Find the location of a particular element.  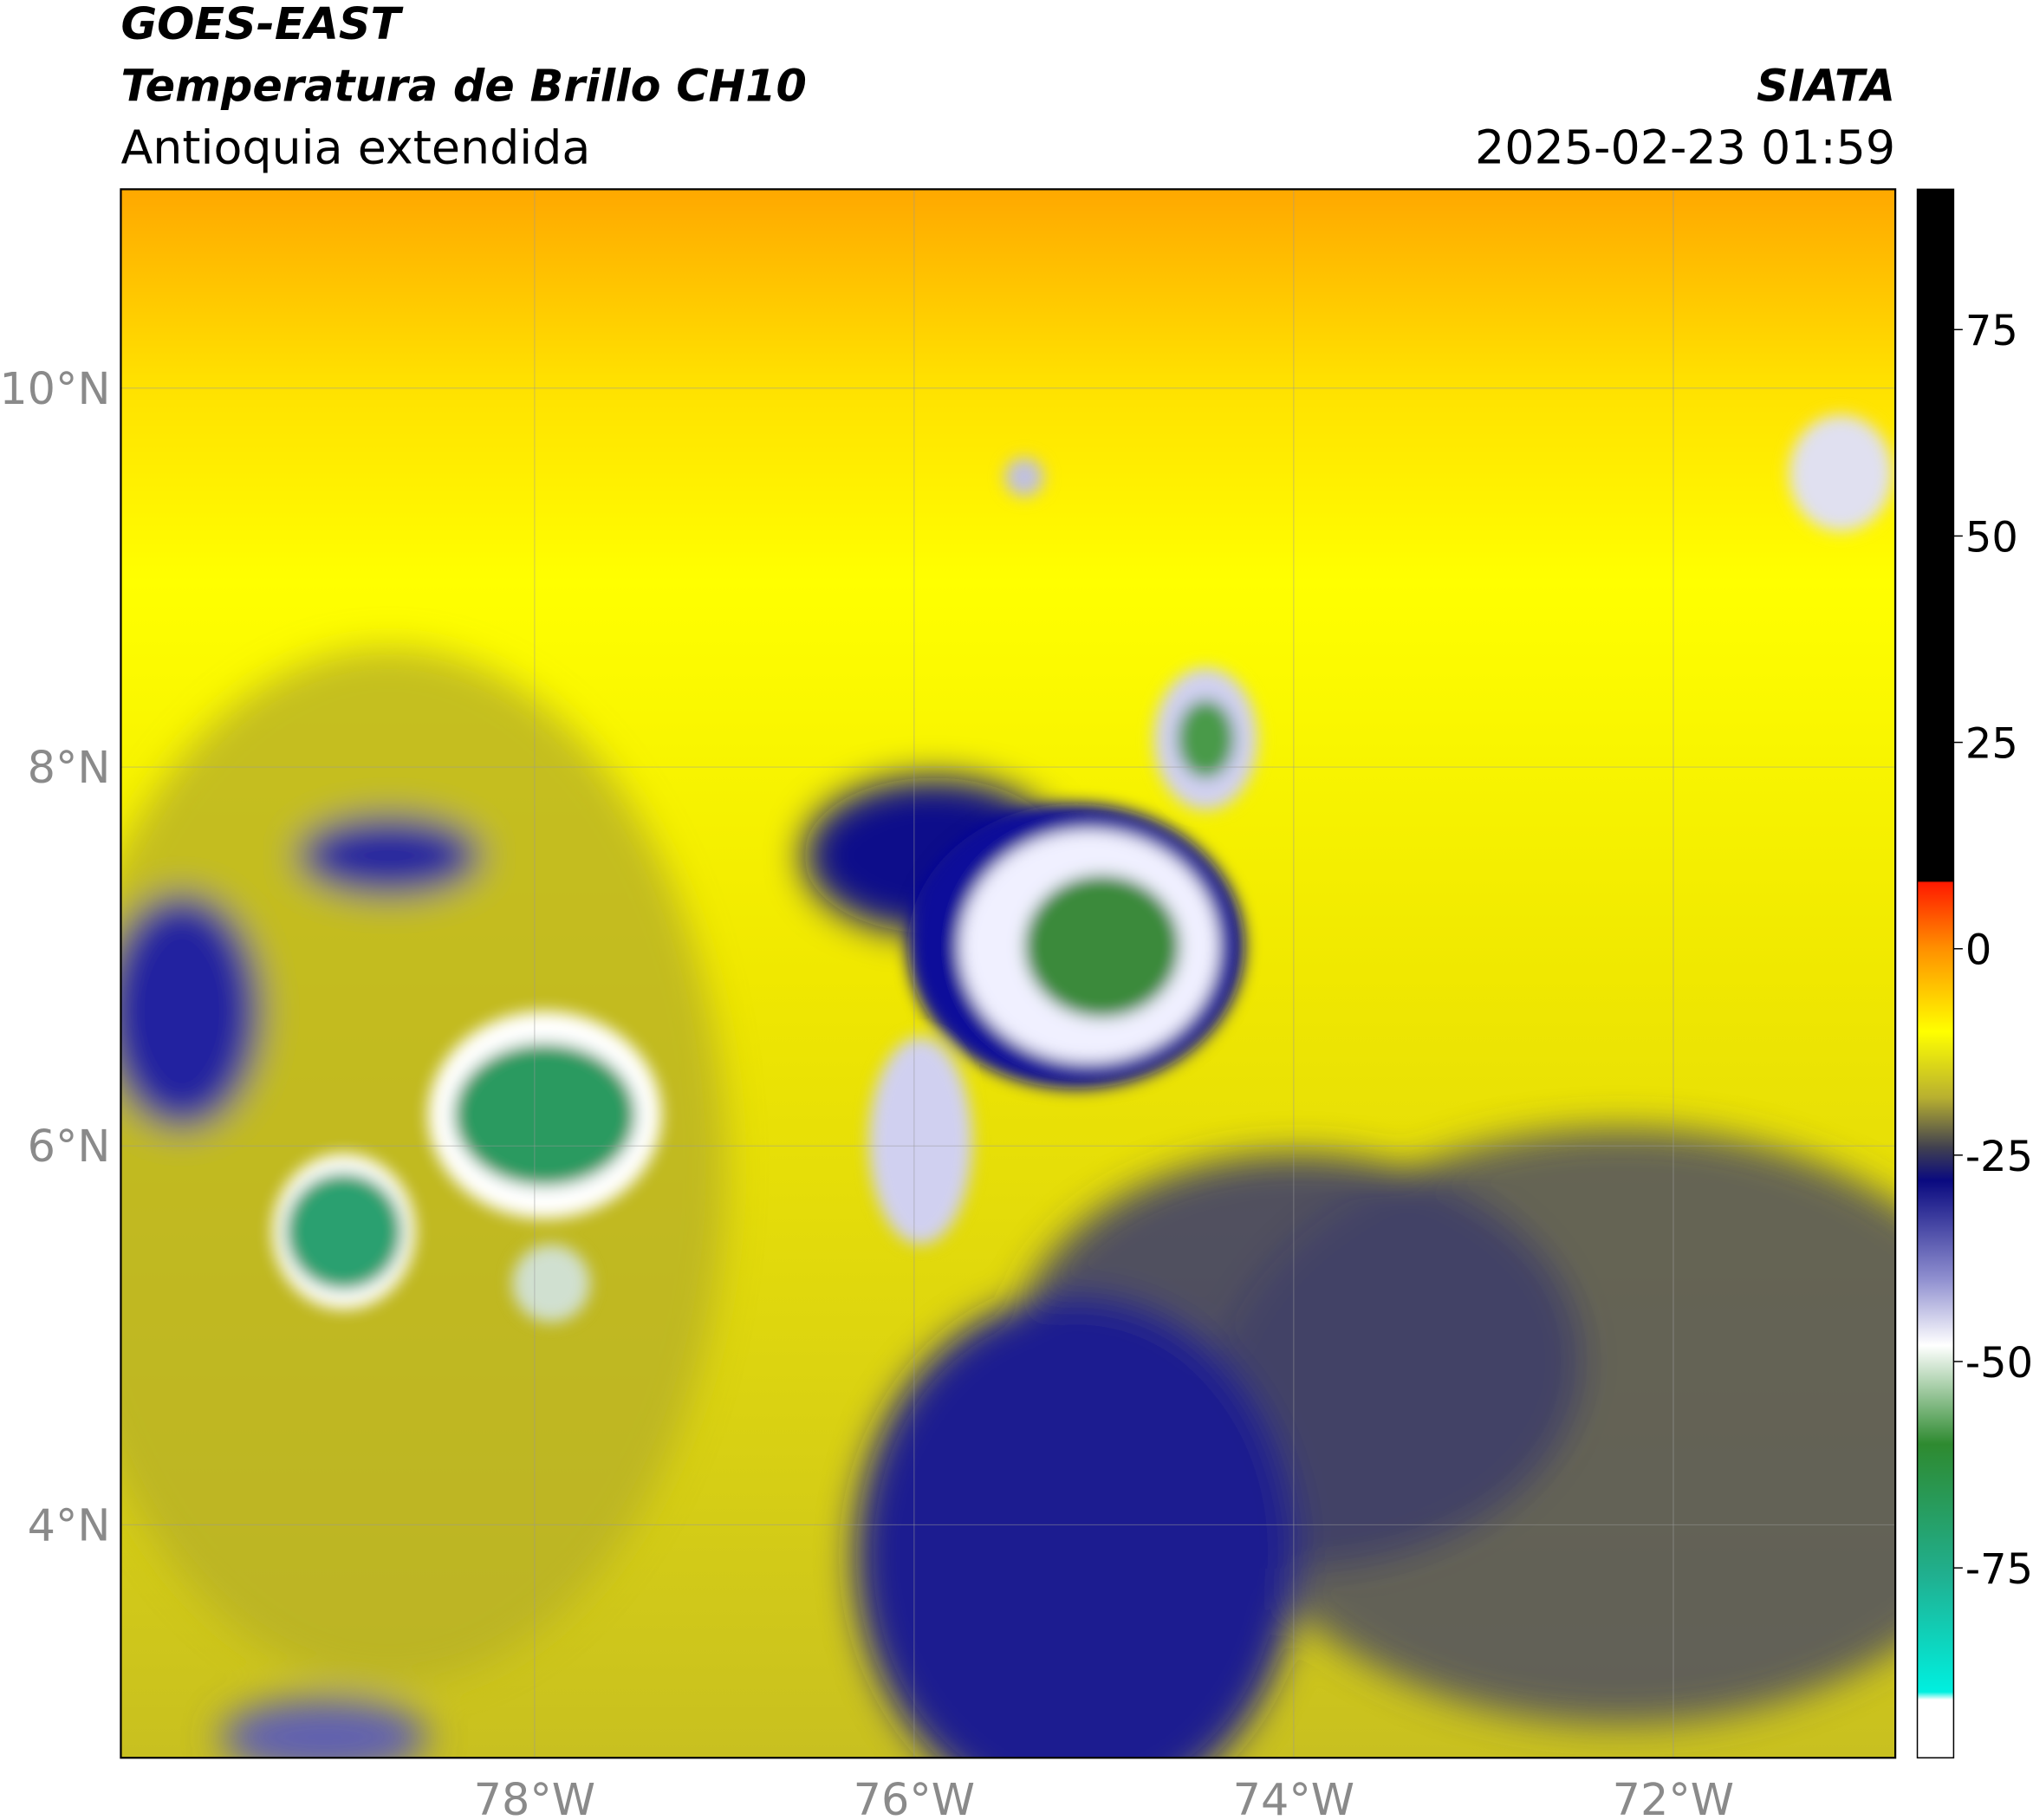

y-tick-label: 4°N is located at coordinates (69, 1524).